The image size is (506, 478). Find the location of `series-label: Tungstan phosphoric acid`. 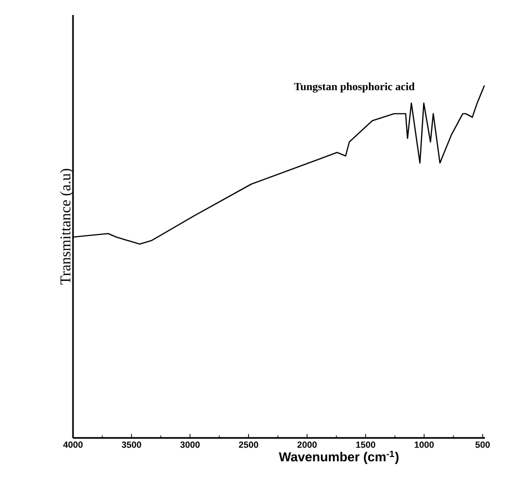

series-label: Tungstan phosphoric acid is located at coordinates (354, 87).